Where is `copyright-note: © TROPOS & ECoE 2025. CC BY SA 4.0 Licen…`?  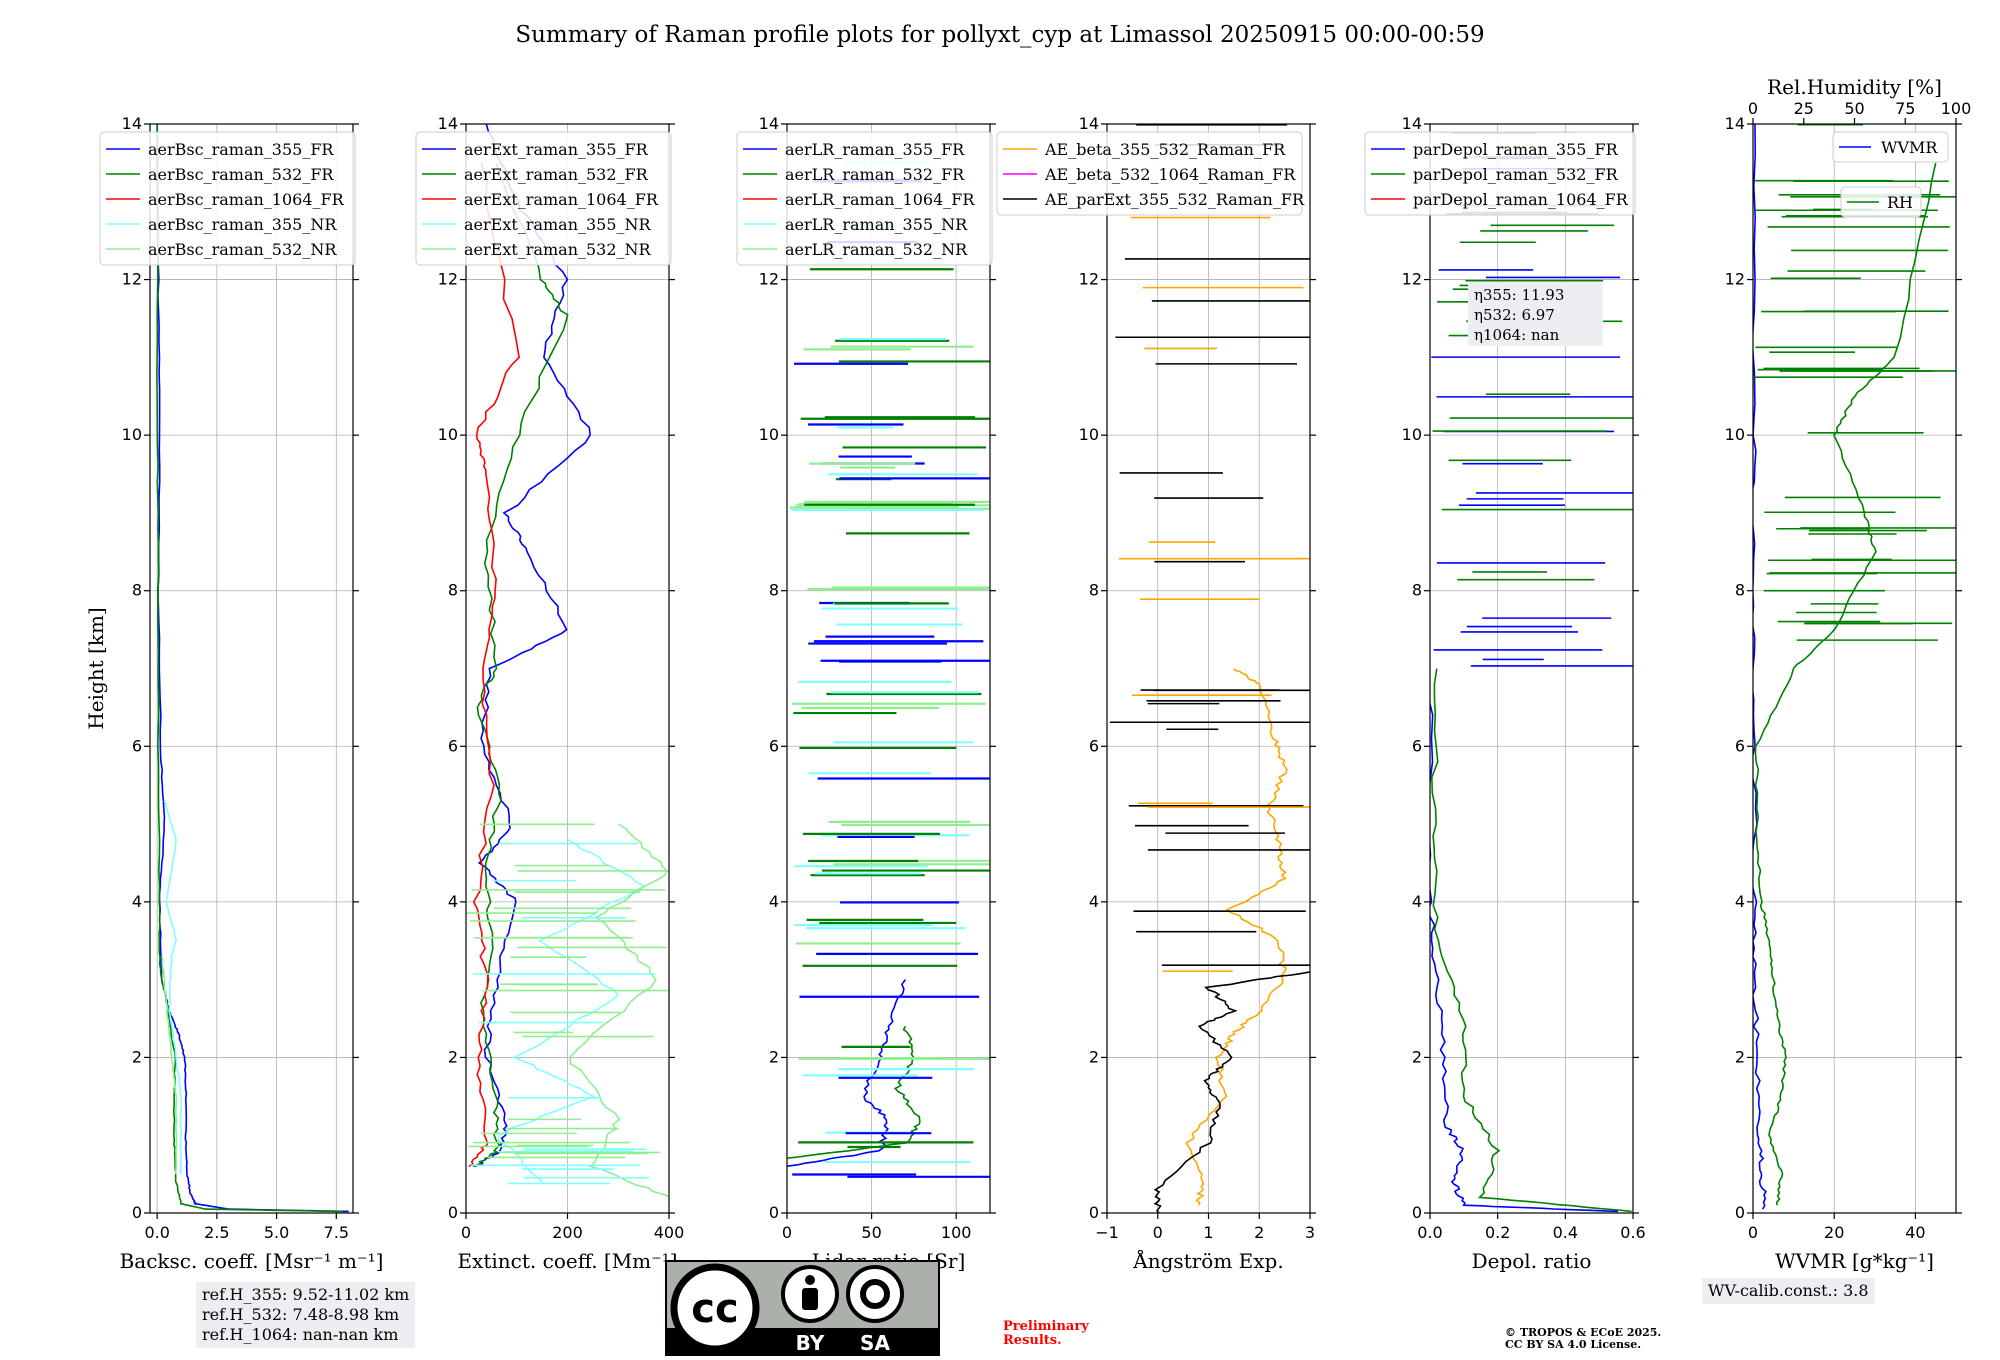 copyright-note: © TROPOS & ECoE 2025. CC BY SA 4.0 Licen… is located at coordinates (1583, 1339).